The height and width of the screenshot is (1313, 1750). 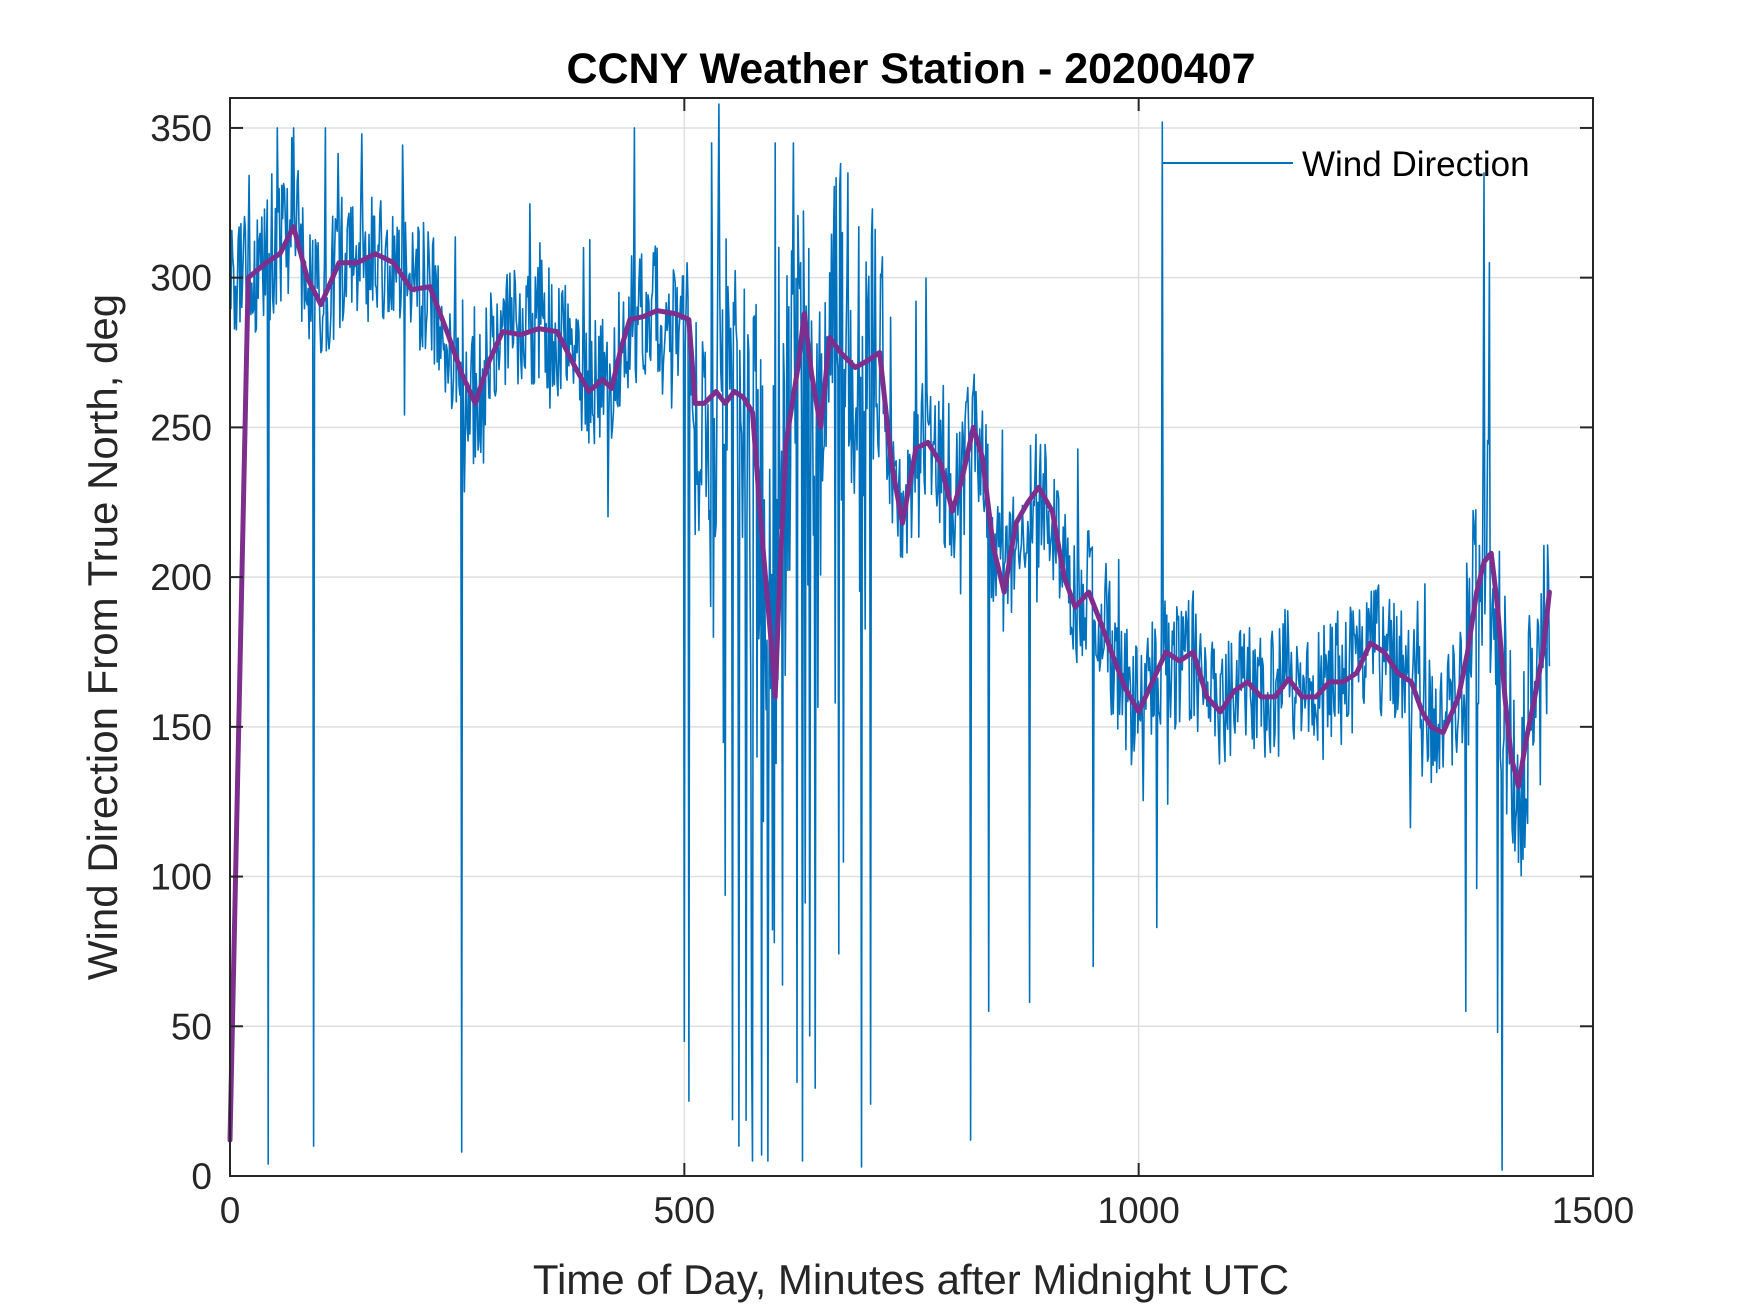 What do you see at coordinates (910, 69) in the screenshot?
I see `chart-title: CCNY Weather Station - 20200407` at bounding box center [910, 69].